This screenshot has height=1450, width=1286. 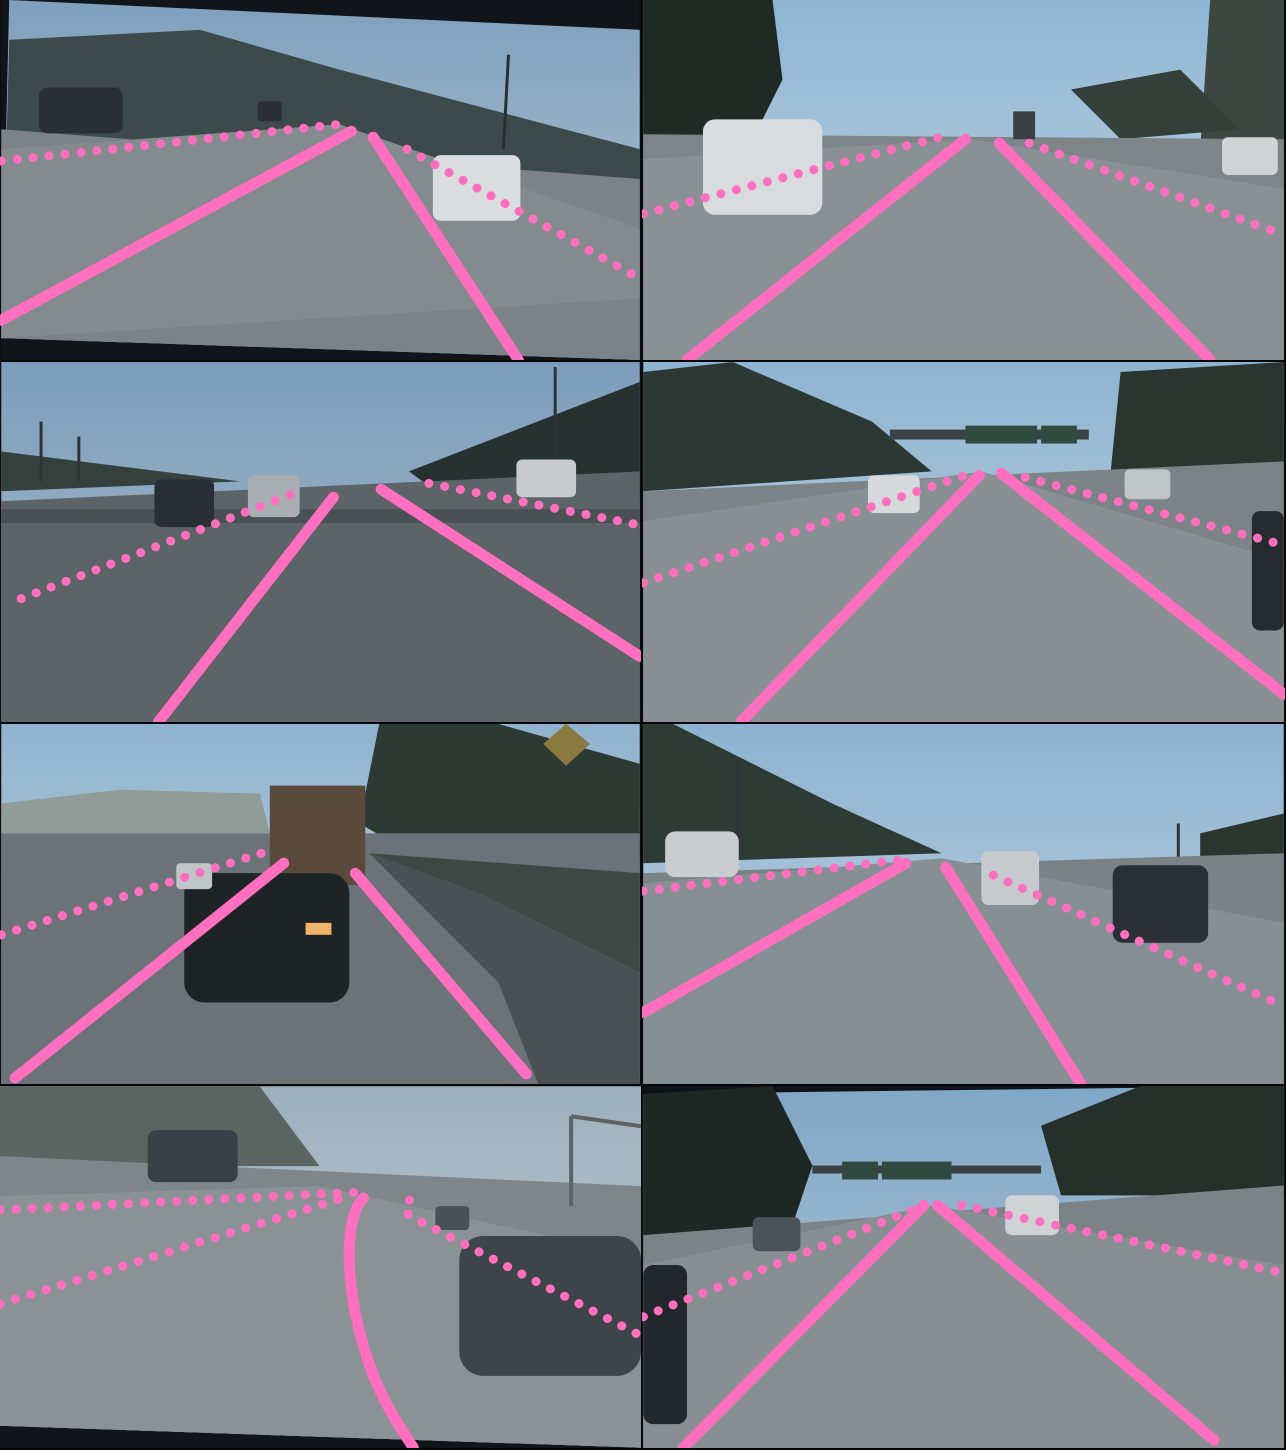 What do you see at coordinates (192, 1156) in the screenshot?
I see `truck` at bounding box center [192, 1156].